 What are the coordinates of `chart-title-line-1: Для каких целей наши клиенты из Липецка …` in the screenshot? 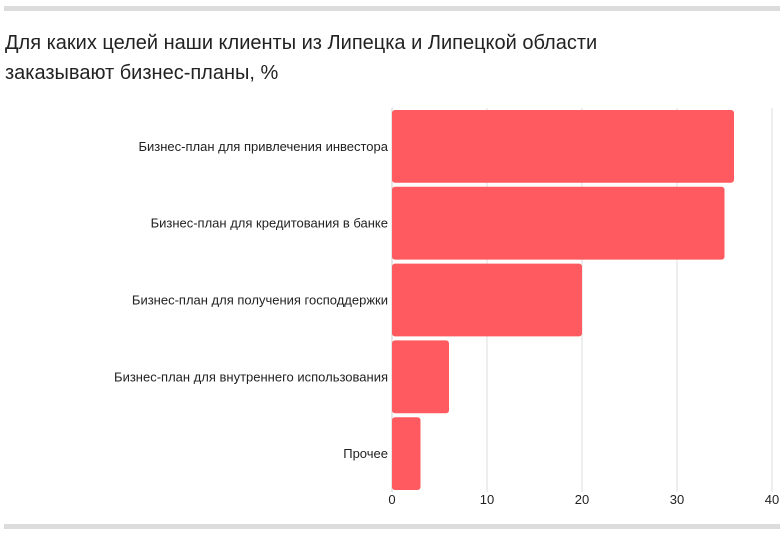 It's located at (301, 43).